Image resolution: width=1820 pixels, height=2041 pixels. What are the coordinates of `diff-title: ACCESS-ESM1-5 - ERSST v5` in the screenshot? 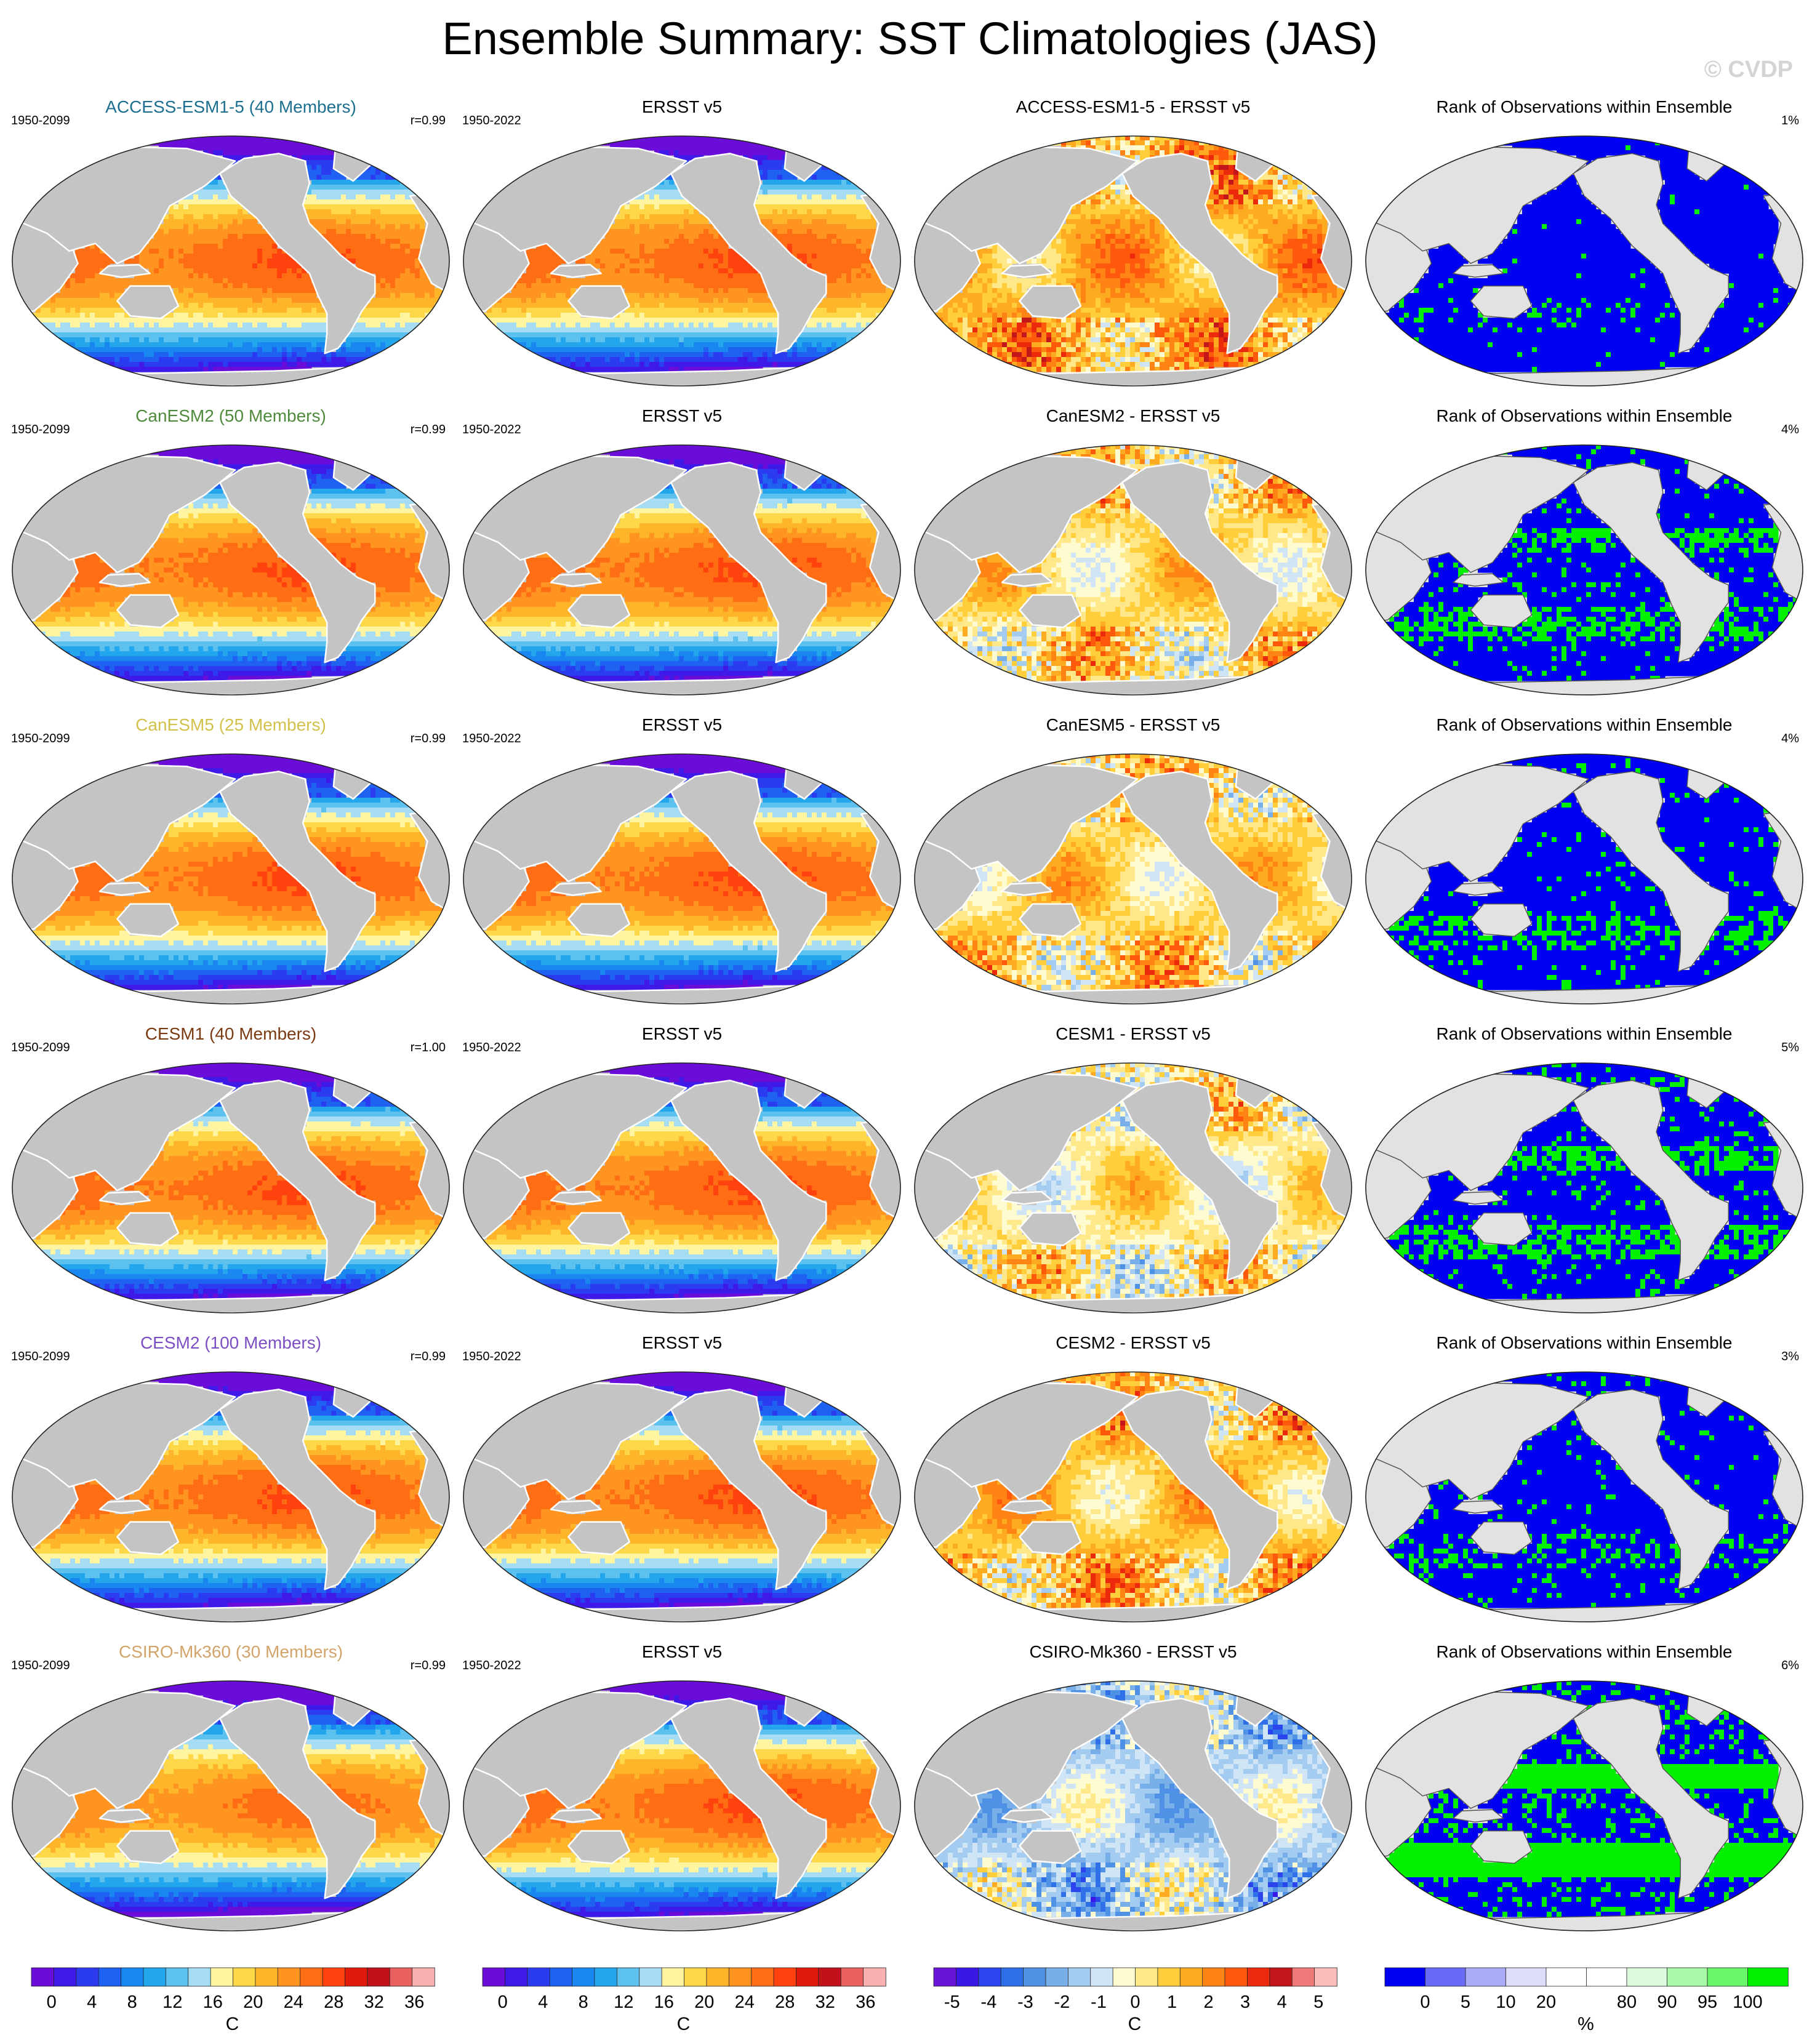 It's located at (1133, 107).